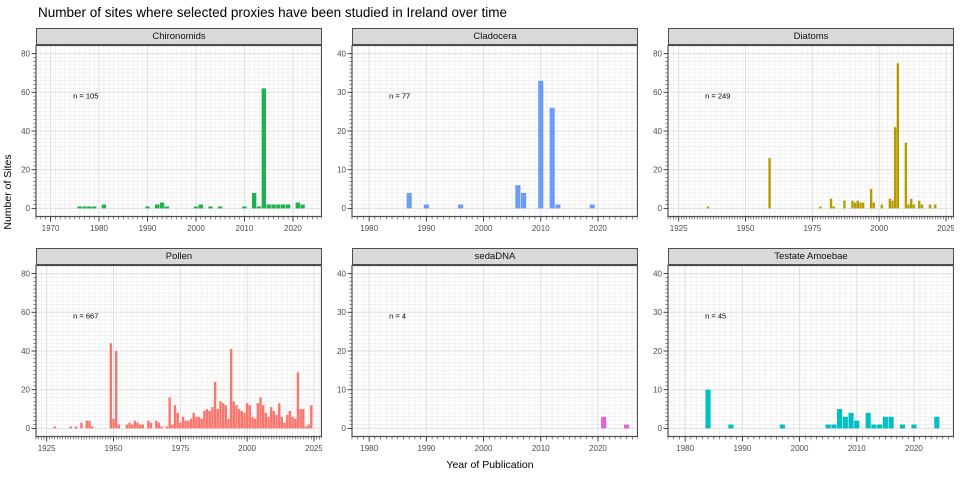 This screenshot has height=481, width=960. What do you see at coordinates (906, 175) in the screenshot?
I see `bar-diatoms-2010` at bounding box center [906, 175].